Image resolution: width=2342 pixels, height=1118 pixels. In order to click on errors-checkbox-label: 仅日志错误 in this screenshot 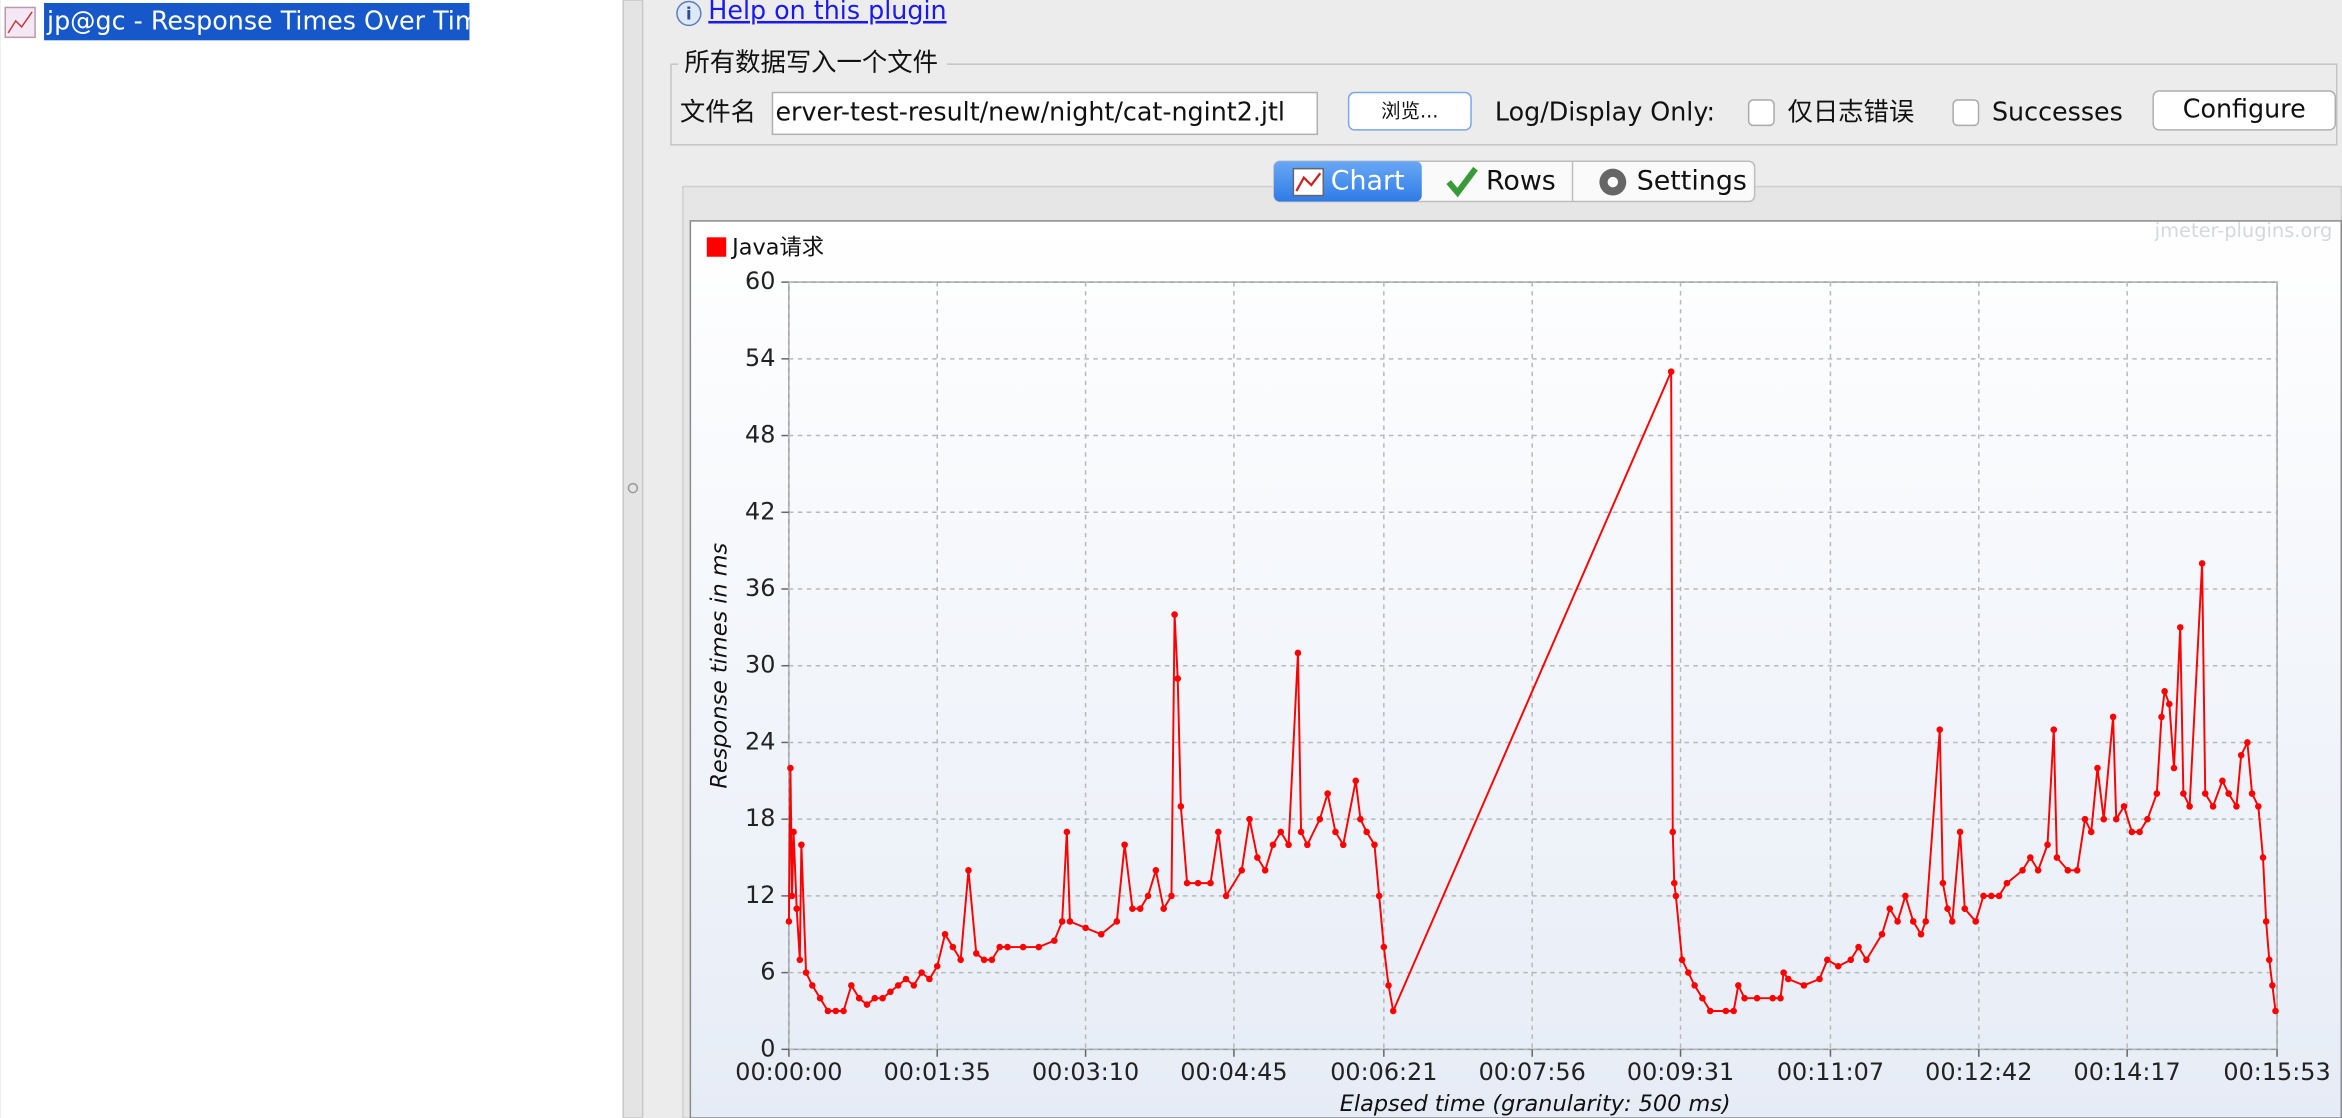, I will do `click(1850, 111)`.